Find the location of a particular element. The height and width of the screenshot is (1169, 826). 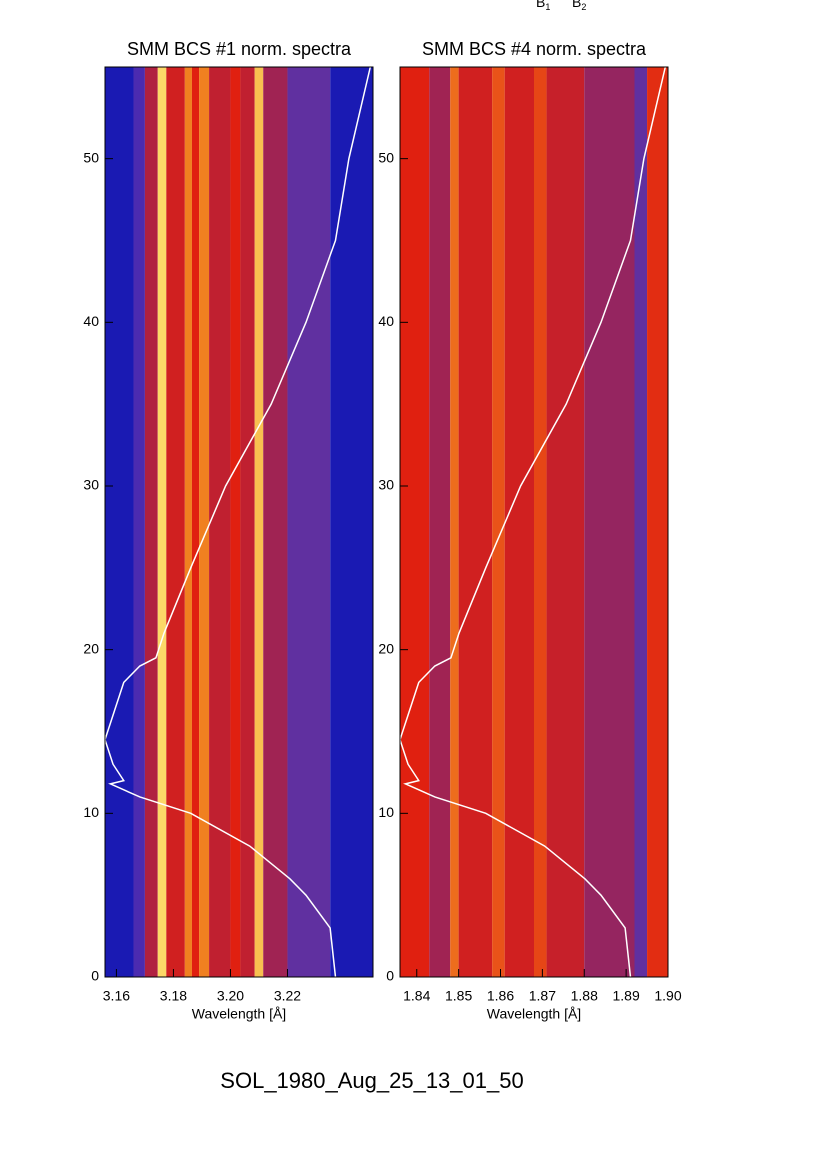

x-tick-label: 3.16 is located at coordinates (116, 996).